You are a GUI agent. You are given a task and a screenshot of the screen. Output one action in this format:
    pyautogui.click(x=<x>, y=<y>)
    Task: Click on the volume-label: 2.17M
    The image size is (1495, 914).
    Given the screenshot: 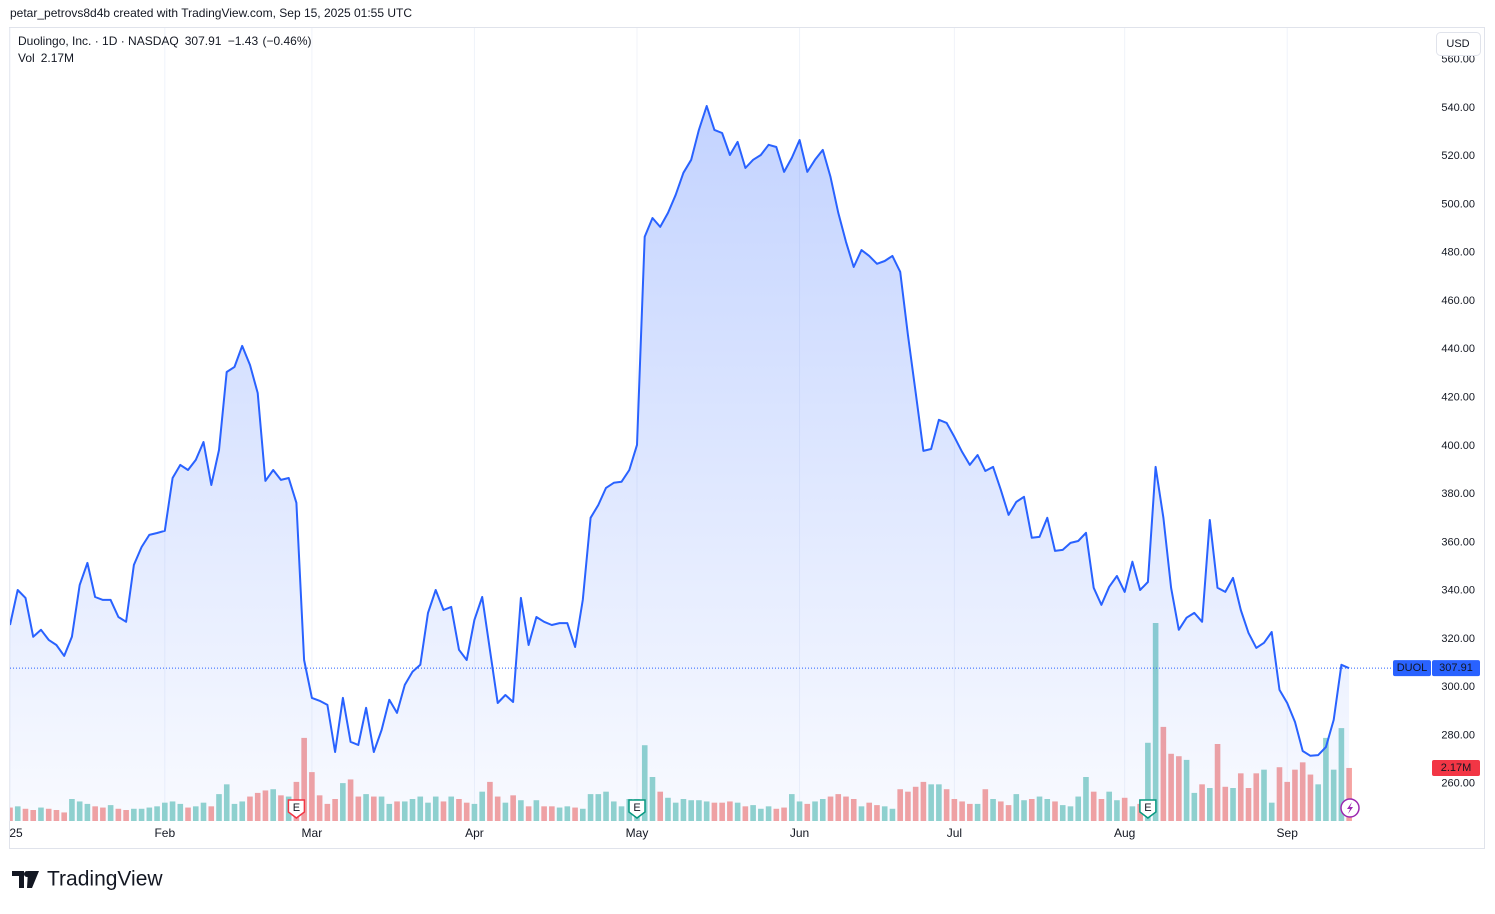 What is the action you would take?
    pyautogui.click(x=1456, y=768)
    